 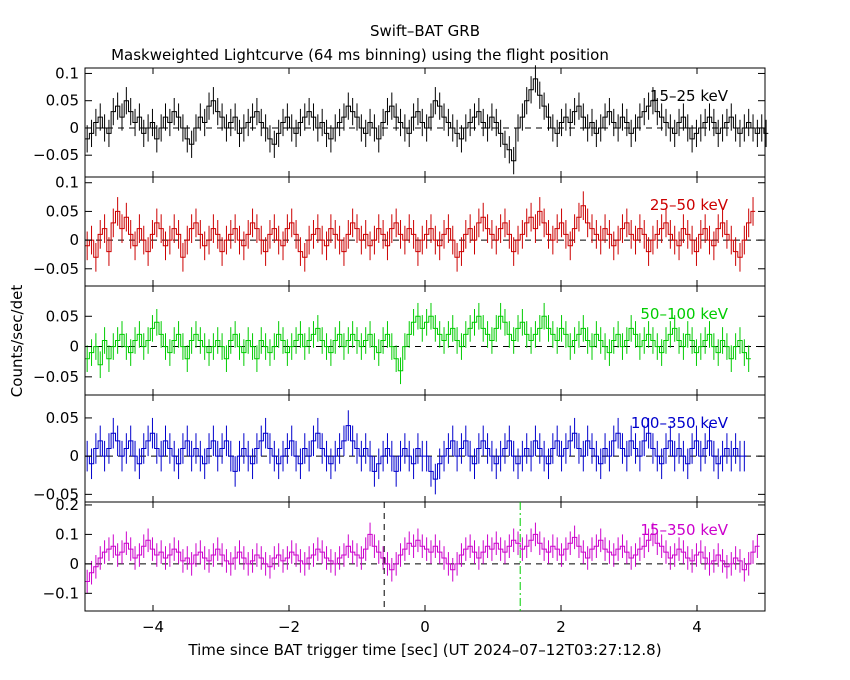 I want to click on chart-title: Swift–BAT GRB, so click(x=425, y=31).